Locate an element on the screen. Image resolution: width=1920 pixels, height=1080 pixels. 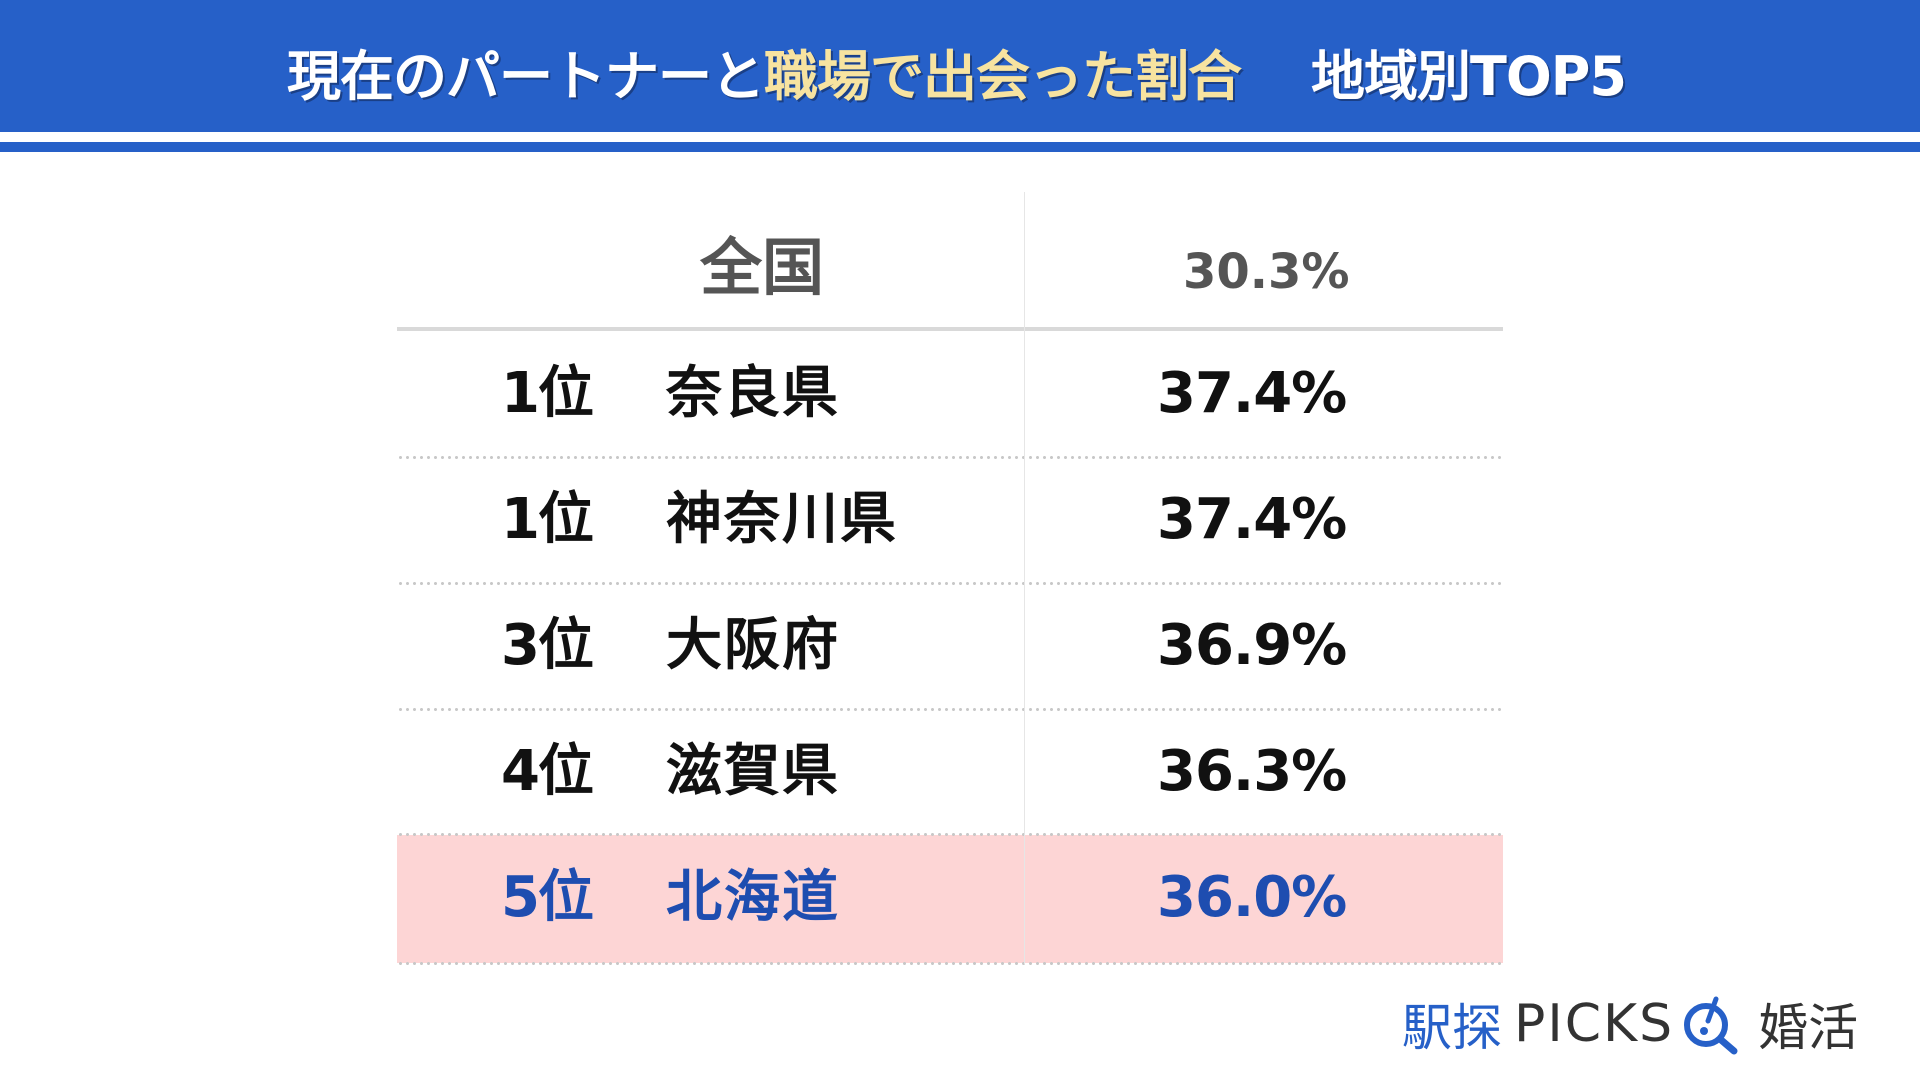
table-row-highlighted: 5位 北海道 36.0% is located at coordinates (950, 899).